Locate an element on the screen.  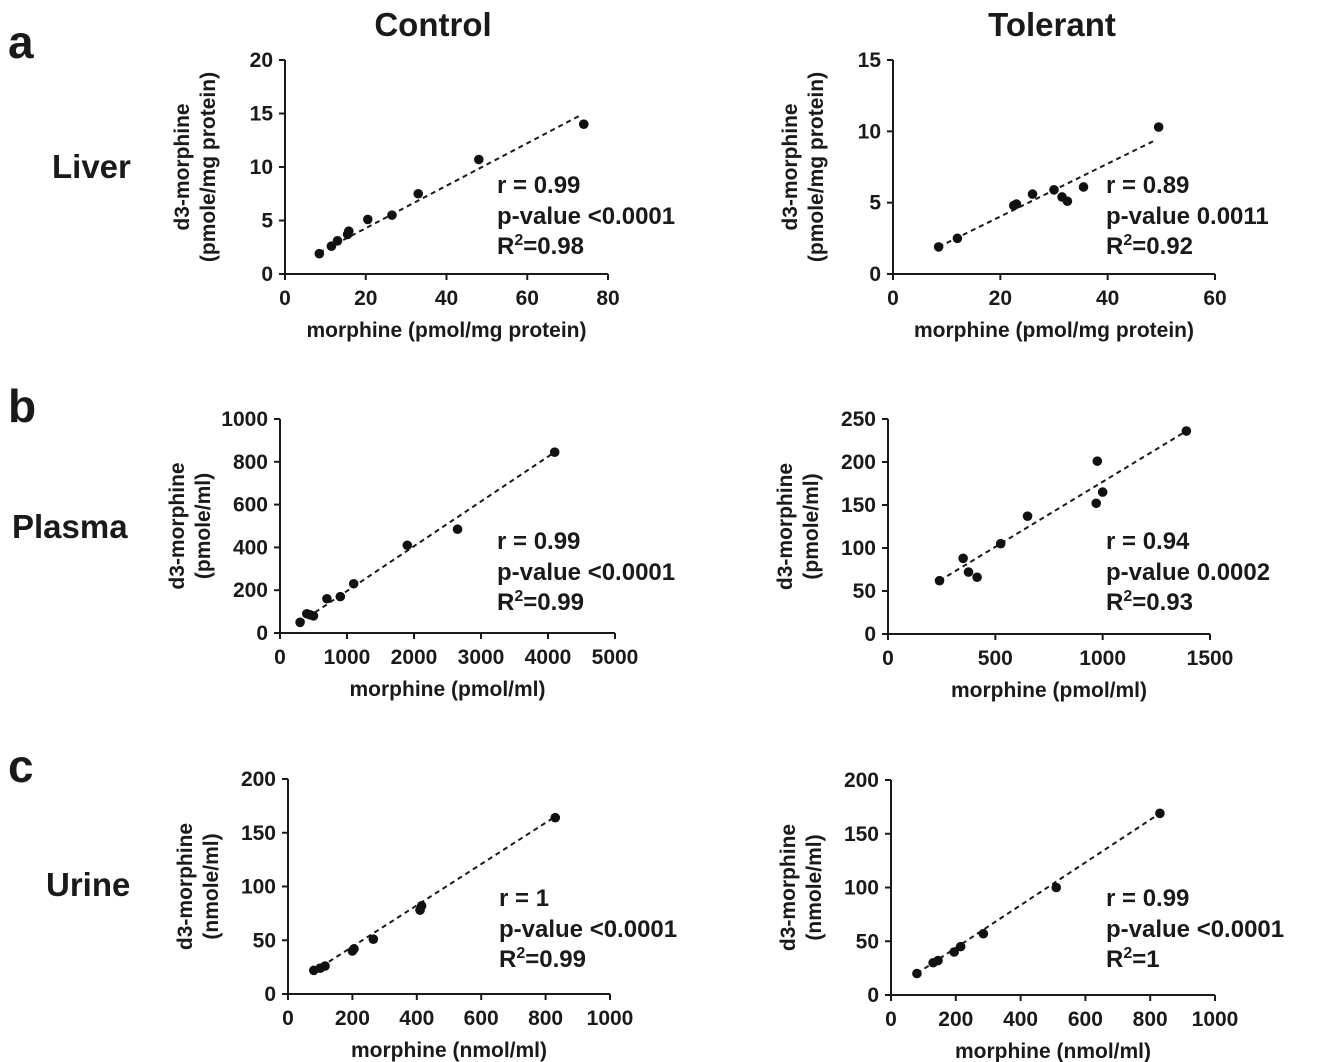
x-tick-label: 5000 is located at coordinates (615, 657).